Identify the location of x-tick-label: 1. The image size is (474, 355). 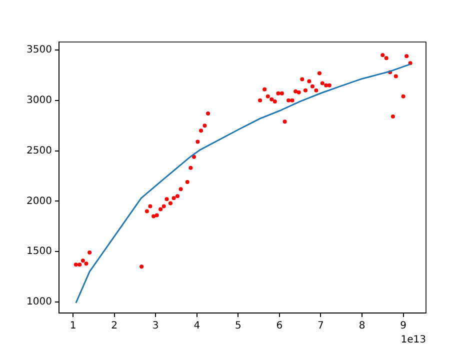
(73, 326).